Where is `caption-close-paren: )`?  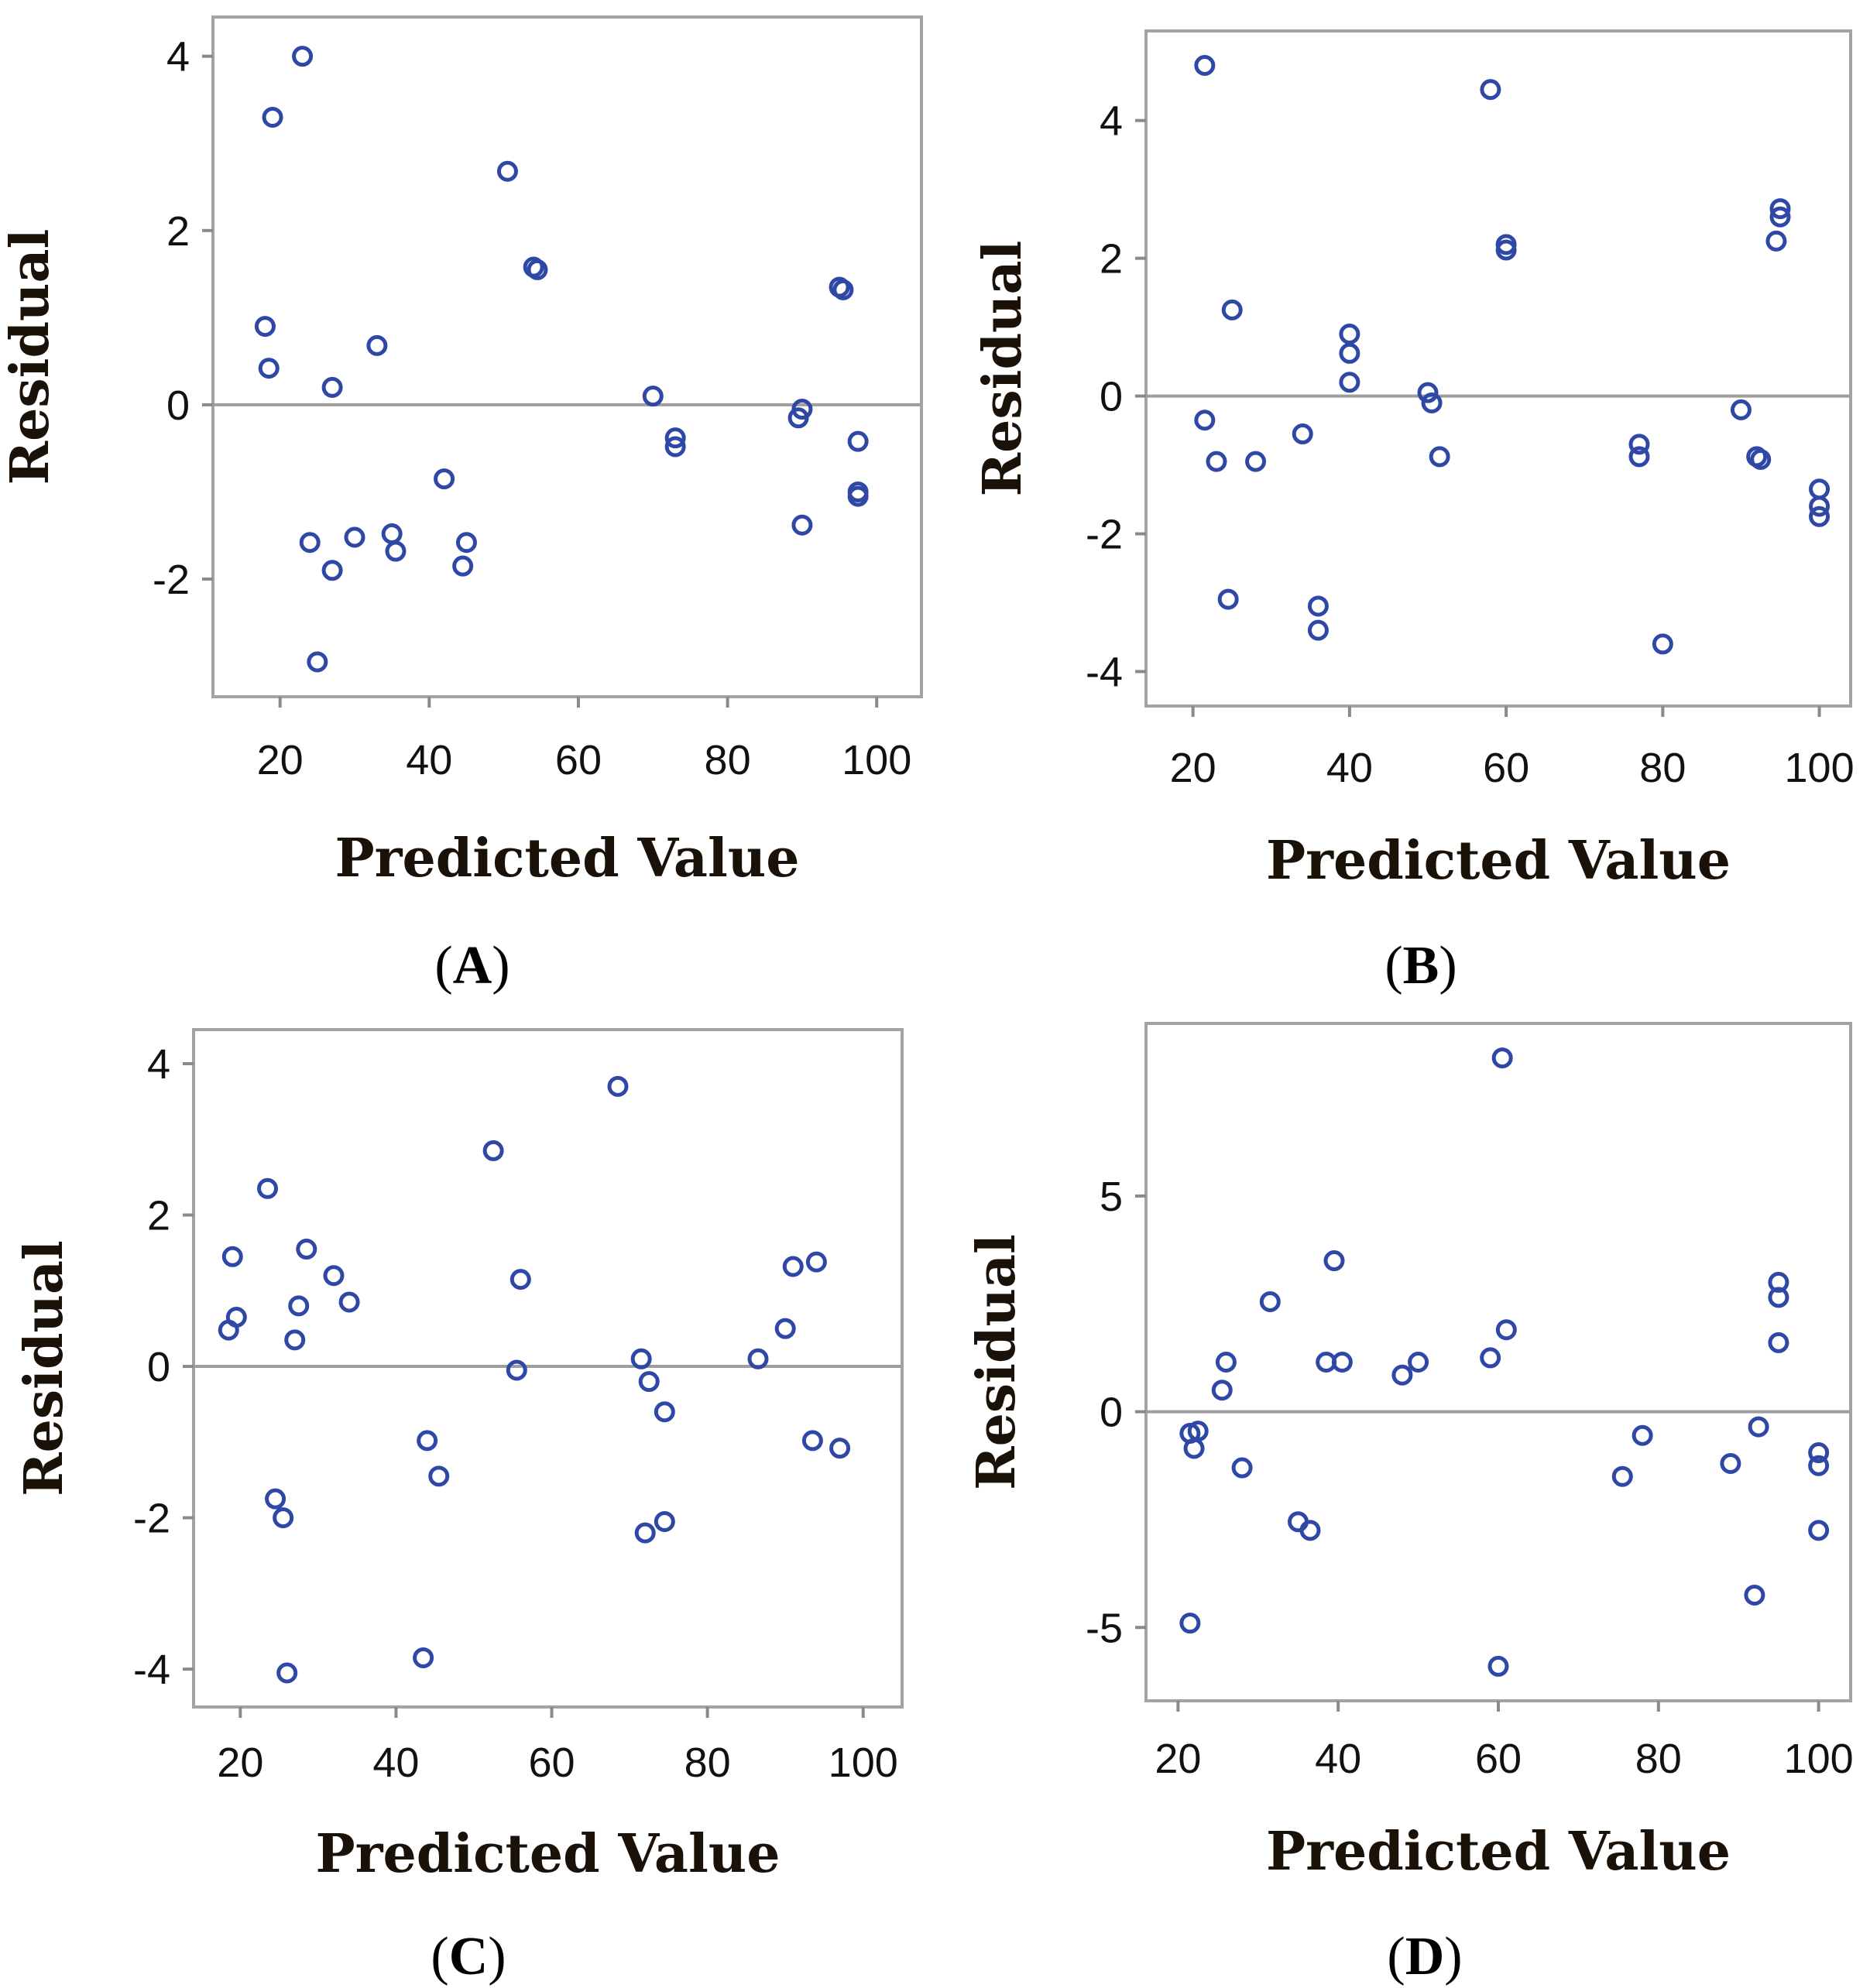 caption-close-paren: ) is located at coordinates (501, 966).